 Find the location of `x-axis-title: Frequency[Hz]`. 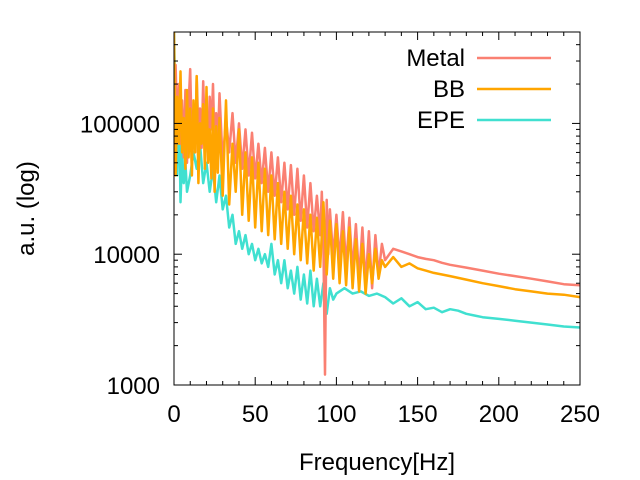

x-axis-title: Frequency[Hz] is located at coordinates (377, 462).